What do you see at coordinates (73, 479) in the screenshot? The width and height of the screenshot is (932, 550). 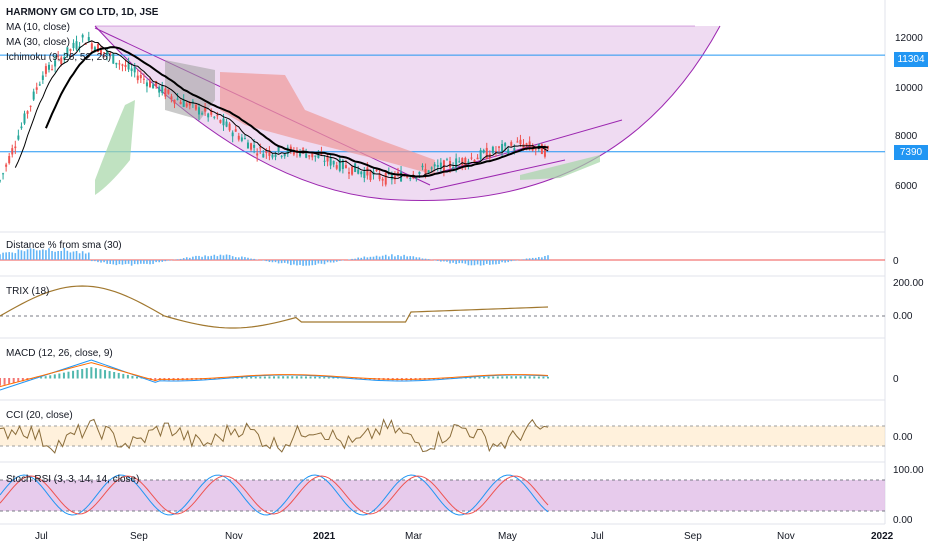 I see `stoch-panel-label: Stoch RSI (3, 3, 14, 14, close)` at bounding box center [73, 479].